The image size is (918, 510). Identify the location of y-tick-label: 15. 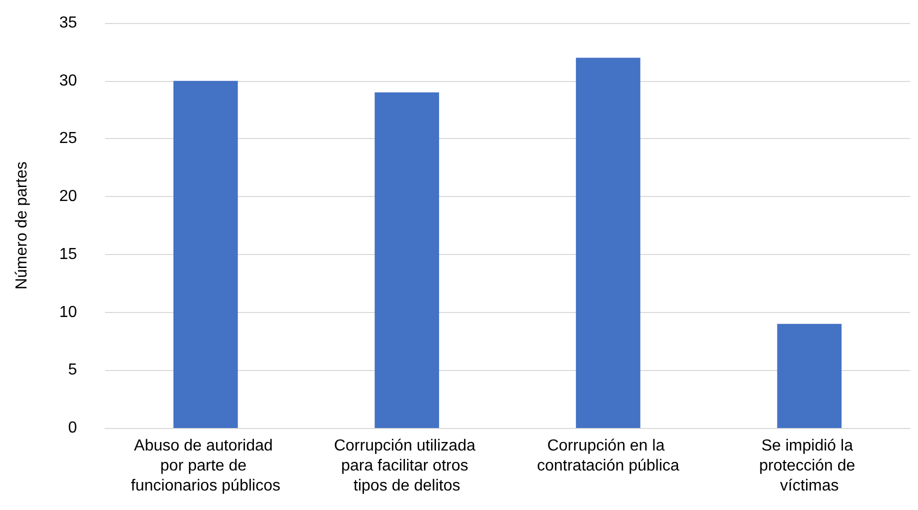
(68, 254).